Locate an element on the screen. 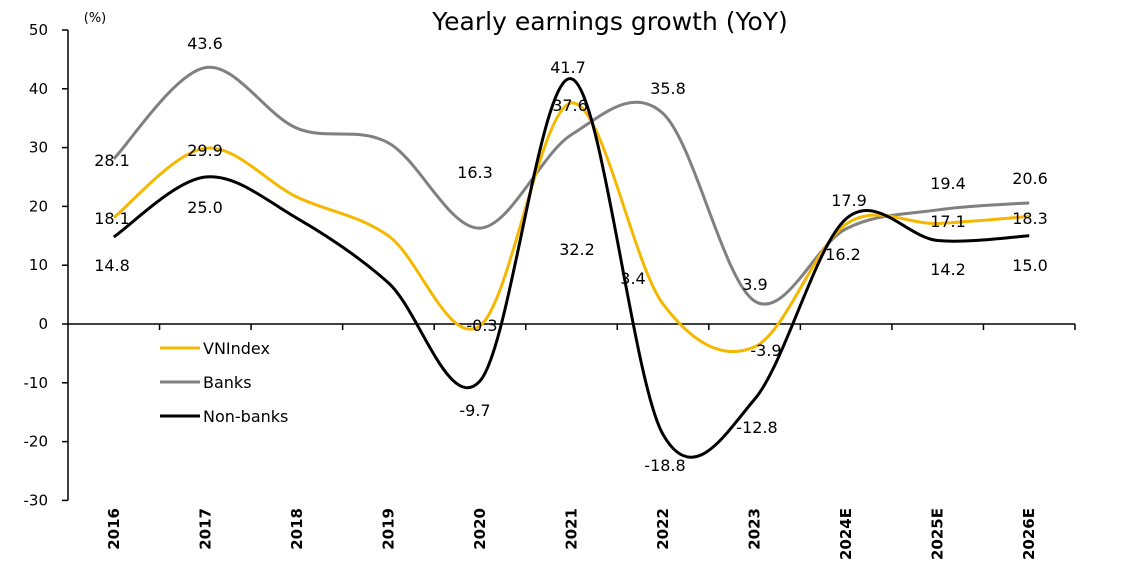  y-tick-label: -30 is located at coordinates (36, 500).